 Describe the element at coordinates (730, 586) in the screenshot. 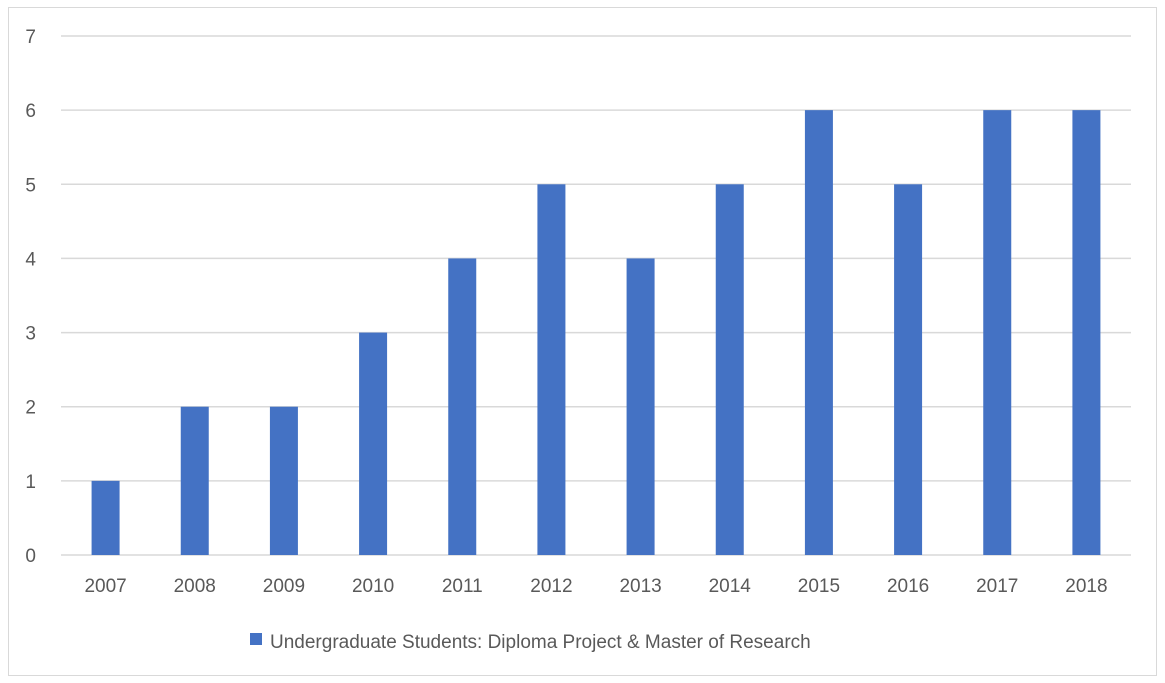

I see `x-tick-label-2014: 2014` at that location.